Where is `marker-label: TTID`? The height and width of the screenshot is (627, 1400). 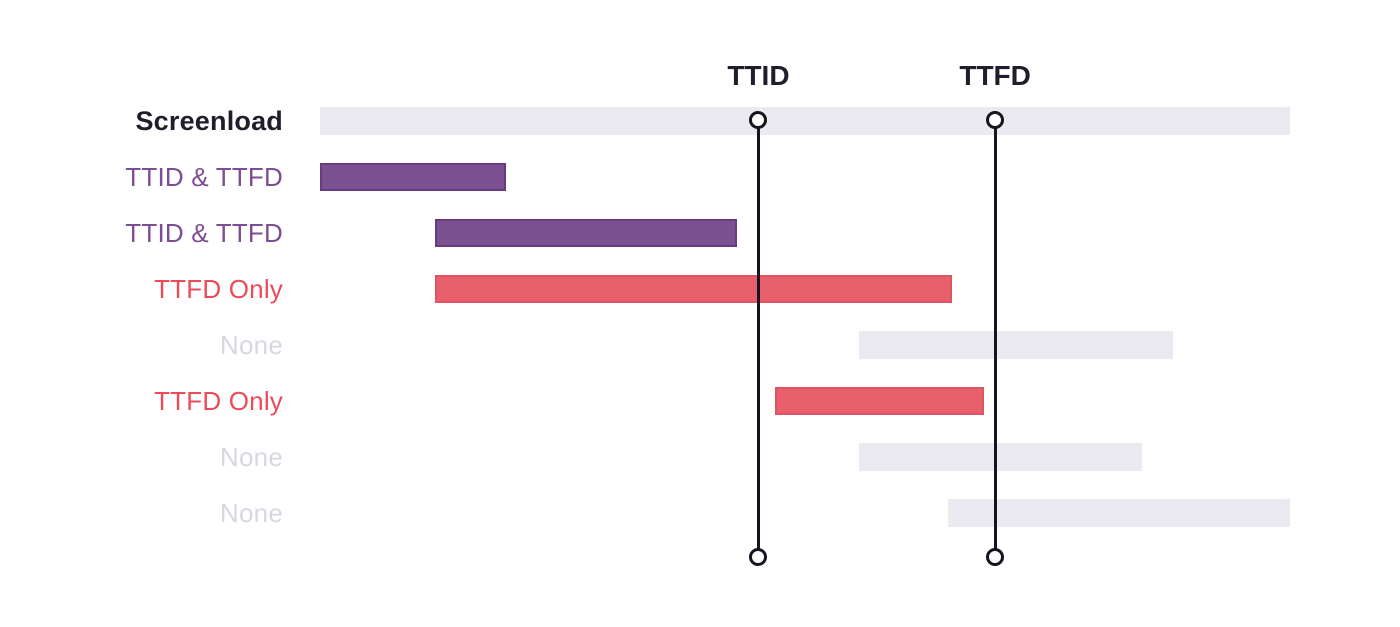 marker-label: TTID is located at coordinates (758, 75).